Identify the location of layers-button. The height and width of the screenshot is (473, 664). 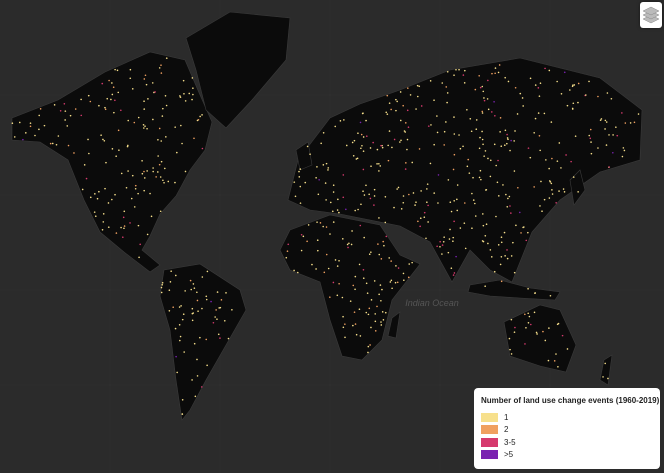
(651, 15).